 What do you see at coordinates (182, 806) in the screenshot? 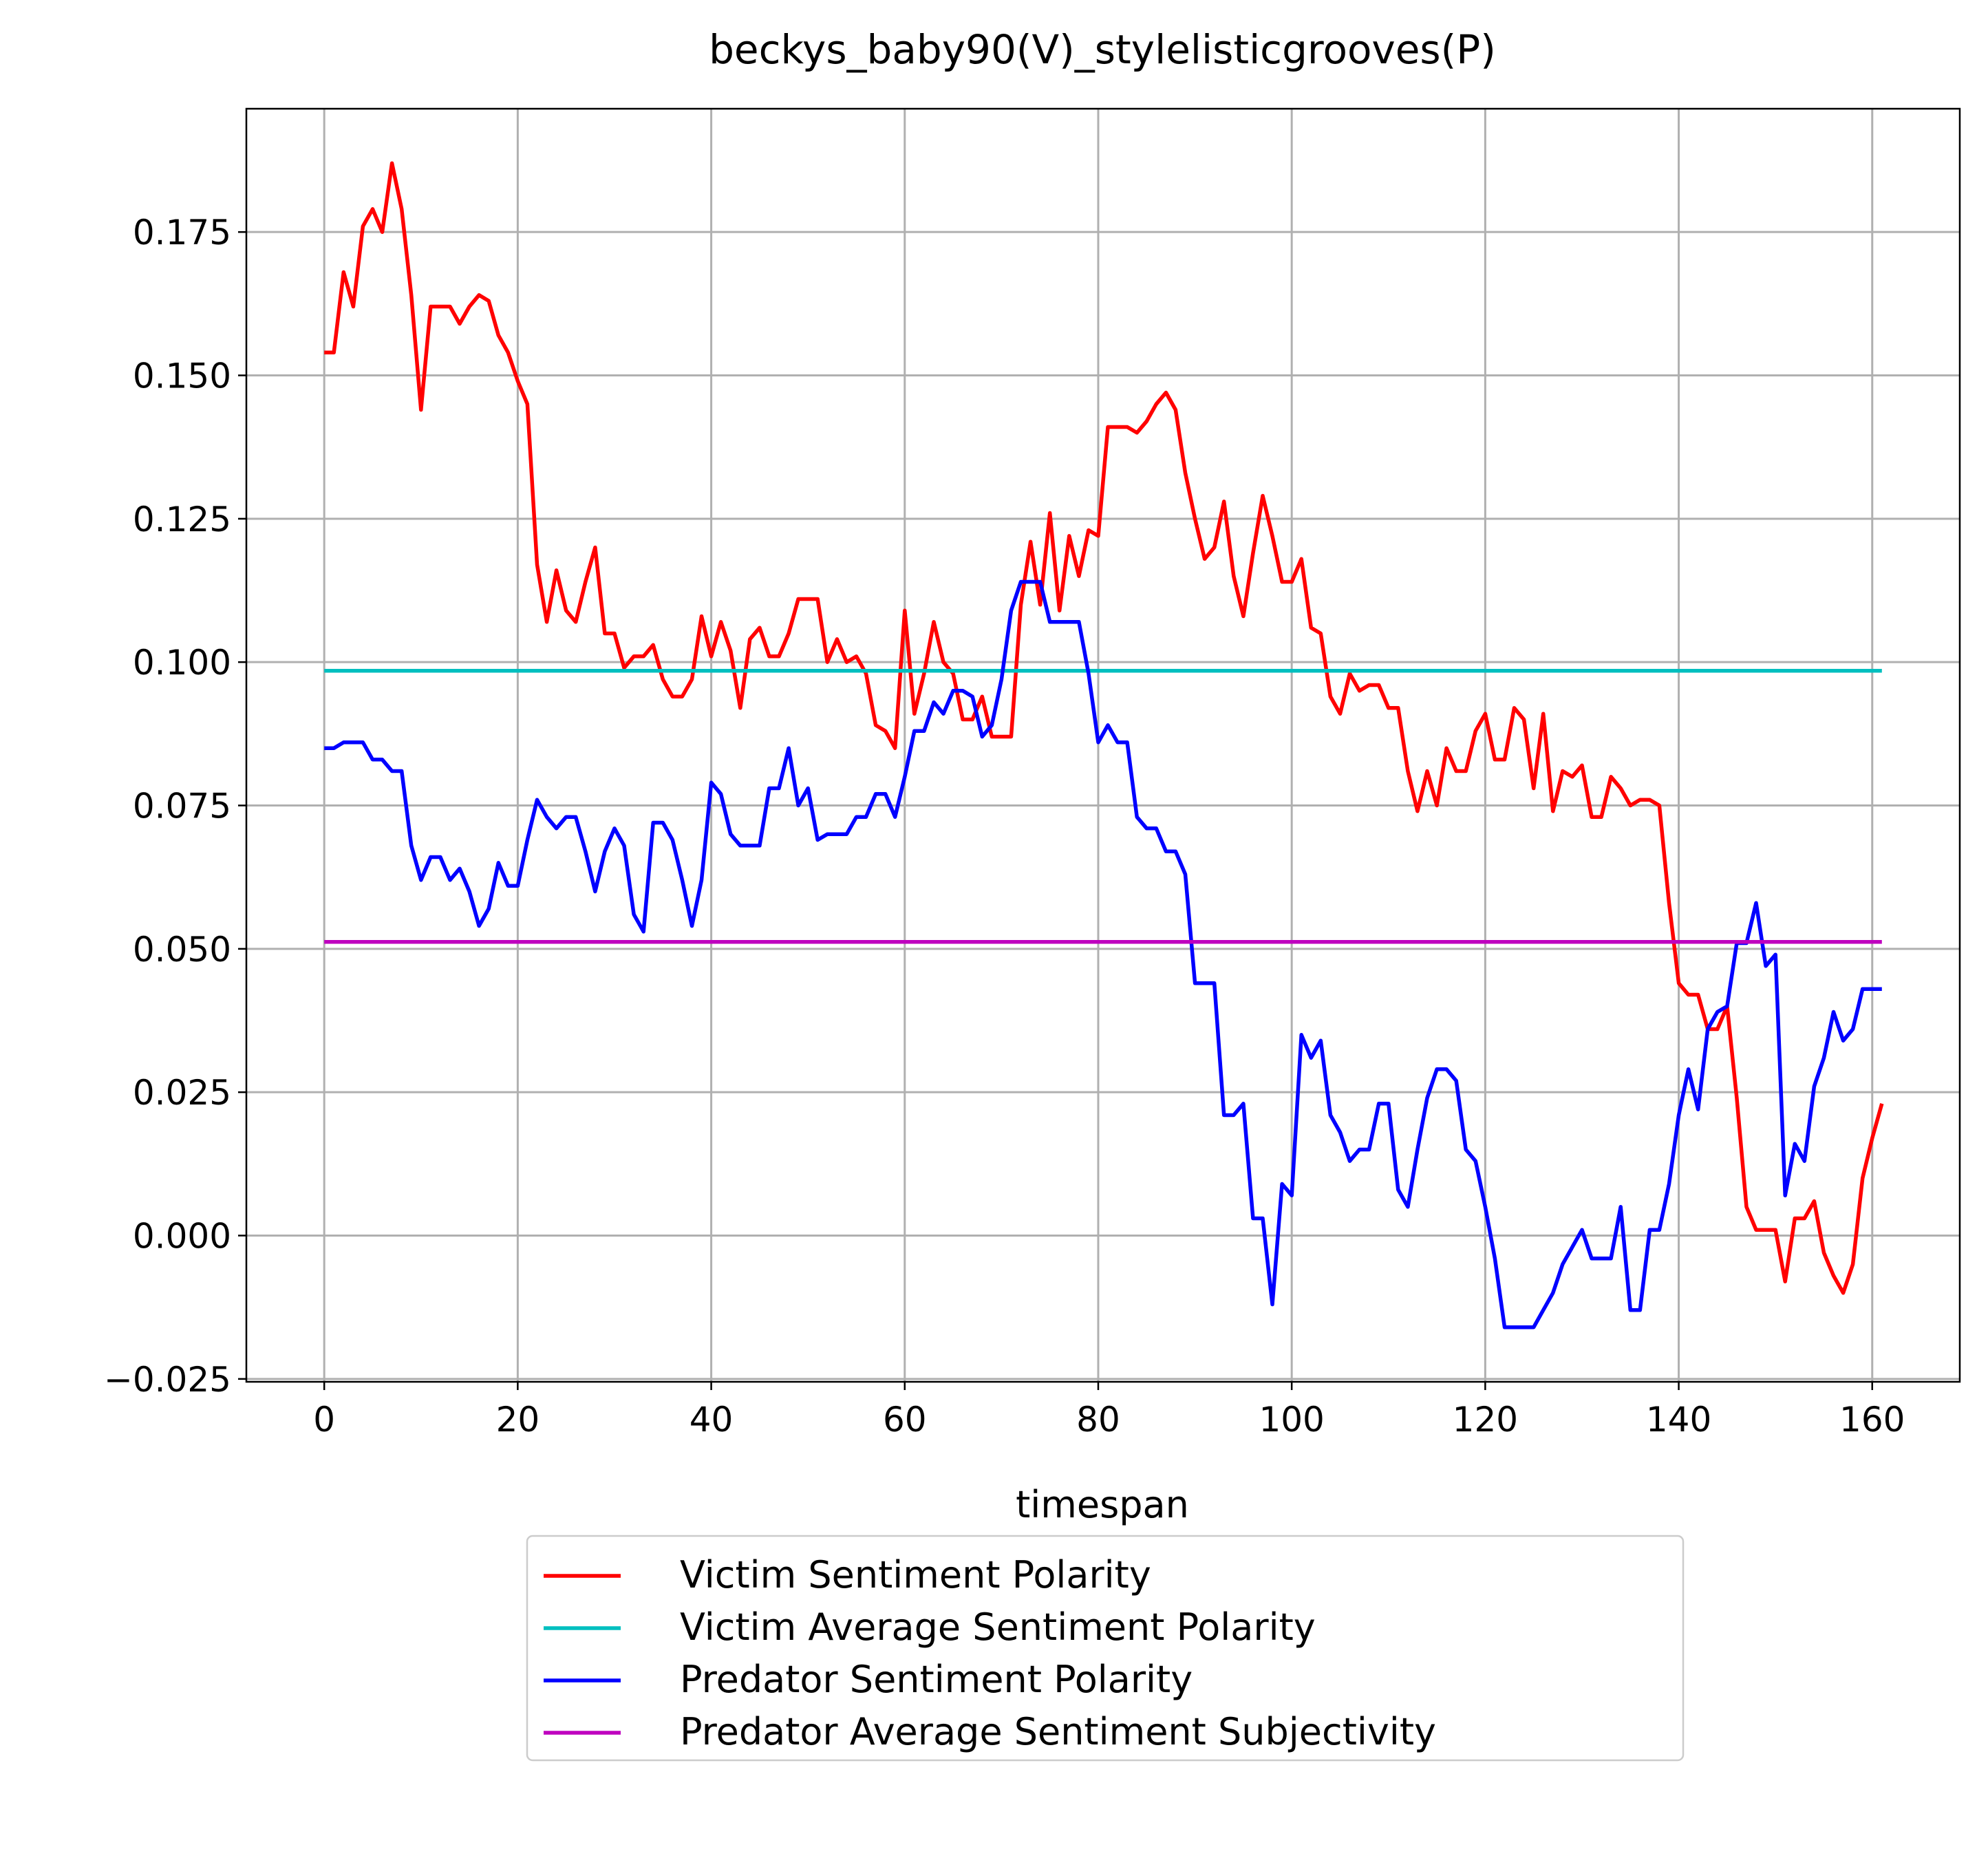
I see `y-tick-label: 0.075` at bounding box center [182, 806].